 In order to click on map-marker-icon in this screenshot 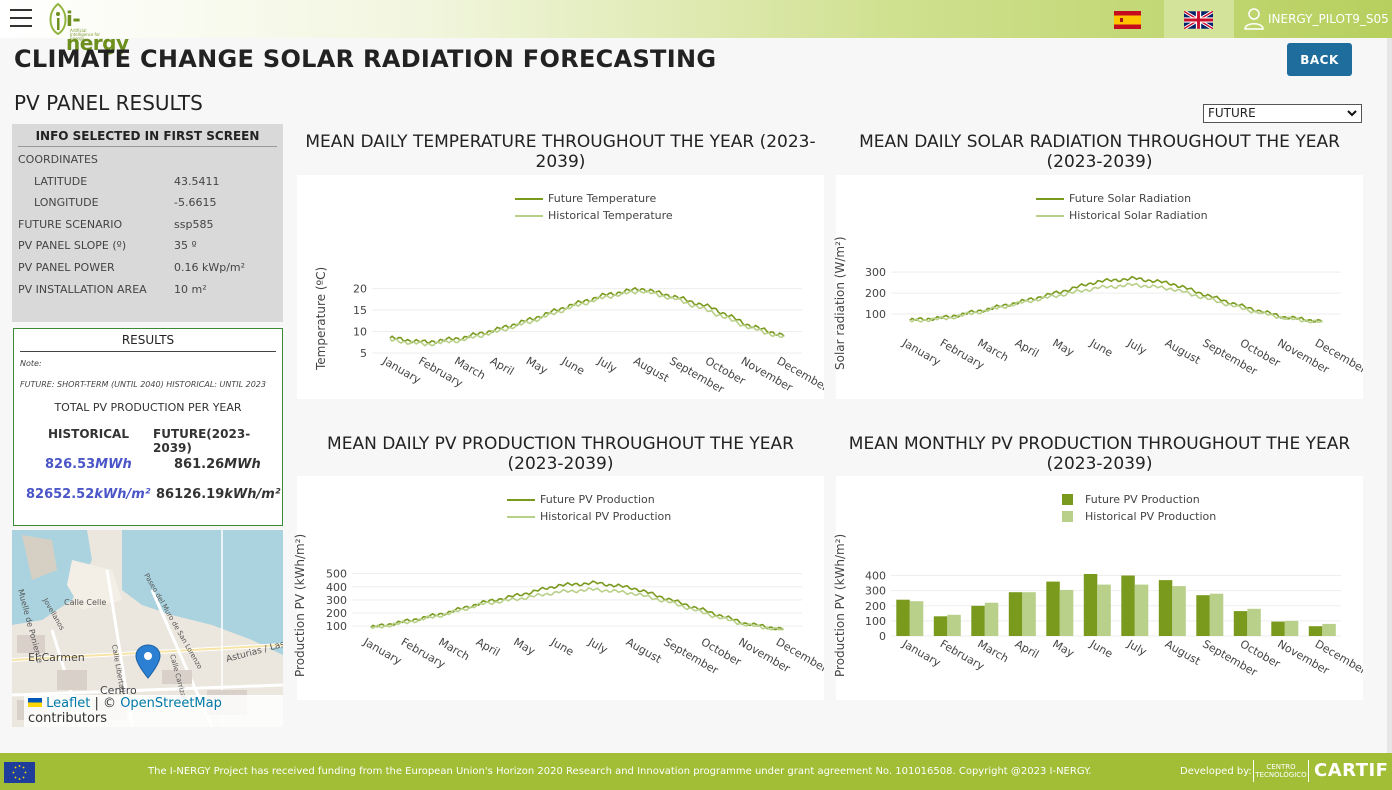, I will do `click(148, 661)`.